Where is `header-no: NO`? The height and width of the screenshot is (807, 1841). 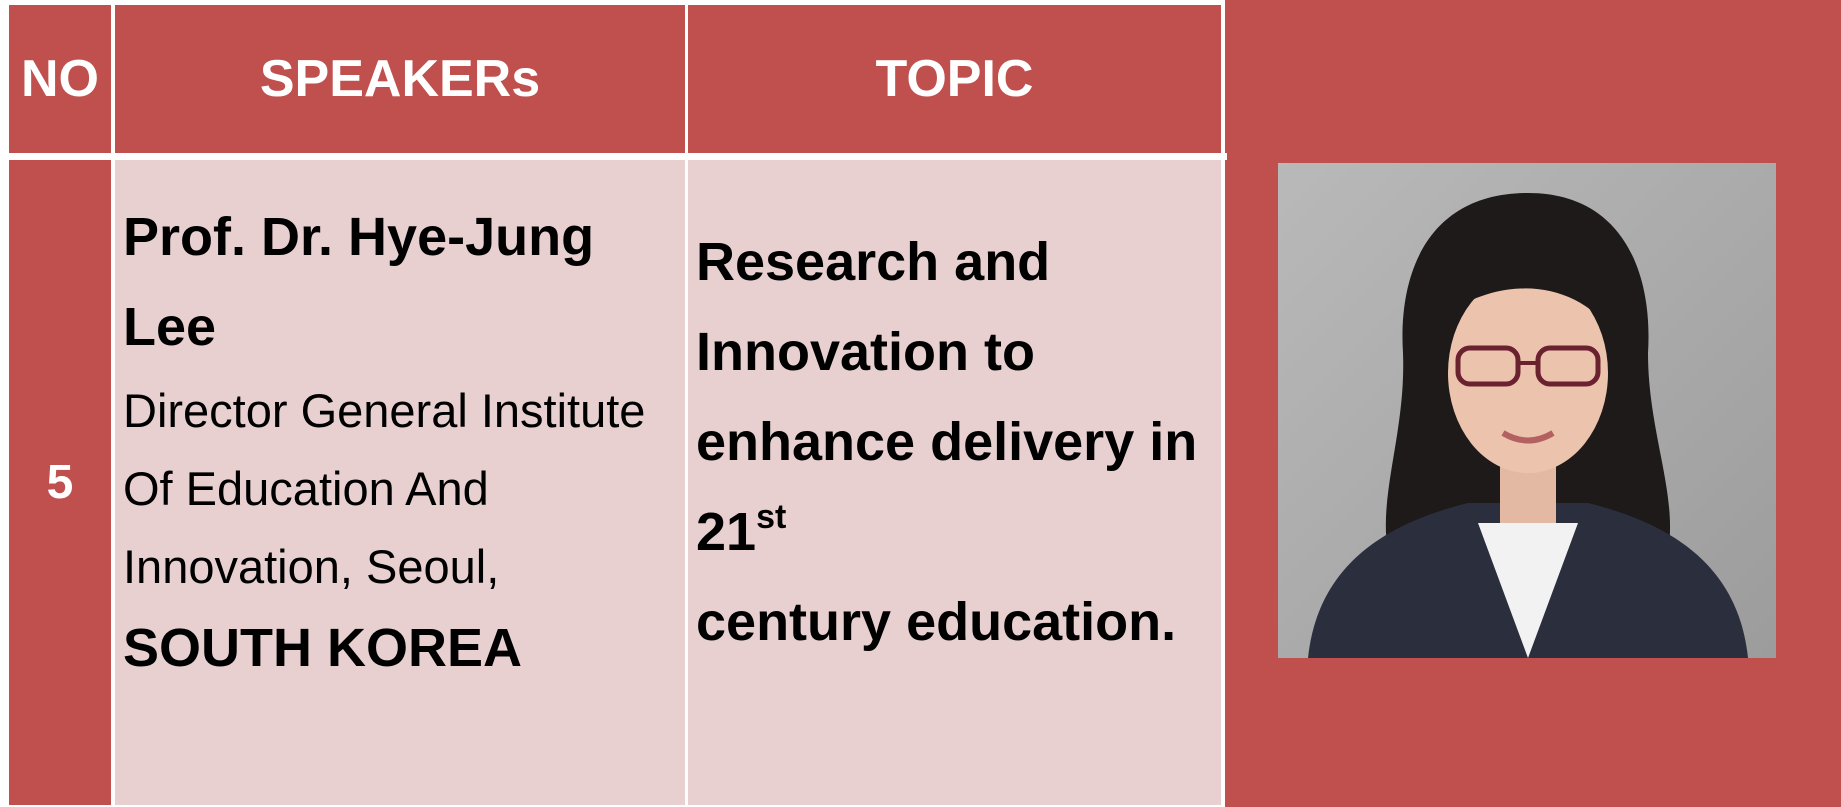 header-no: NO is located at coordinates (60, 79).